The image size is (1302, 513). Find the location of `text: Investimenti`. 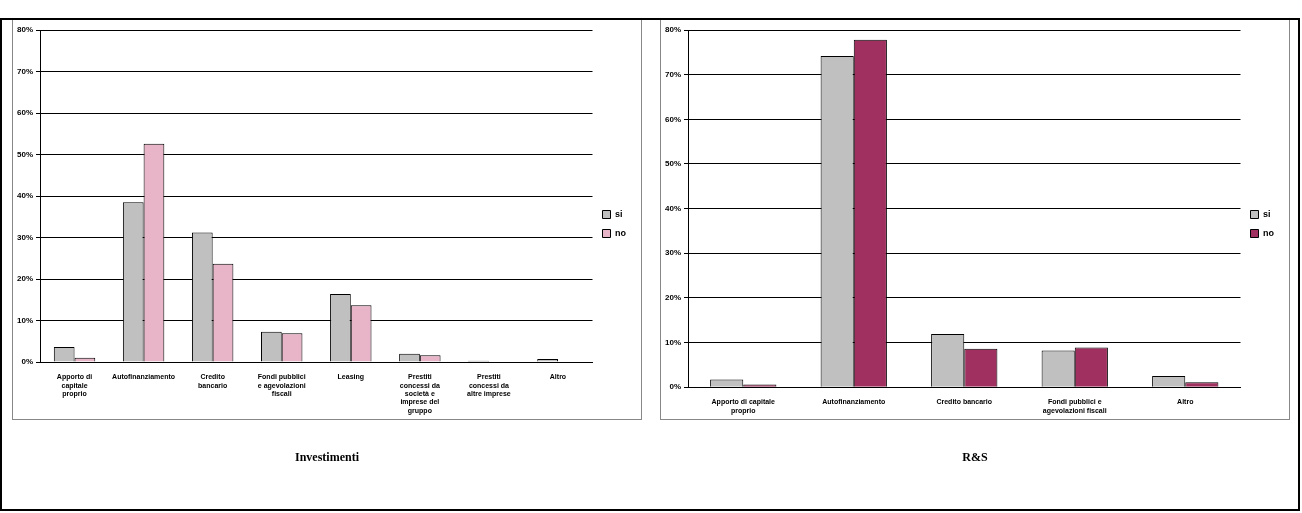

text: Investimenti is located at coordinates (327, 457).